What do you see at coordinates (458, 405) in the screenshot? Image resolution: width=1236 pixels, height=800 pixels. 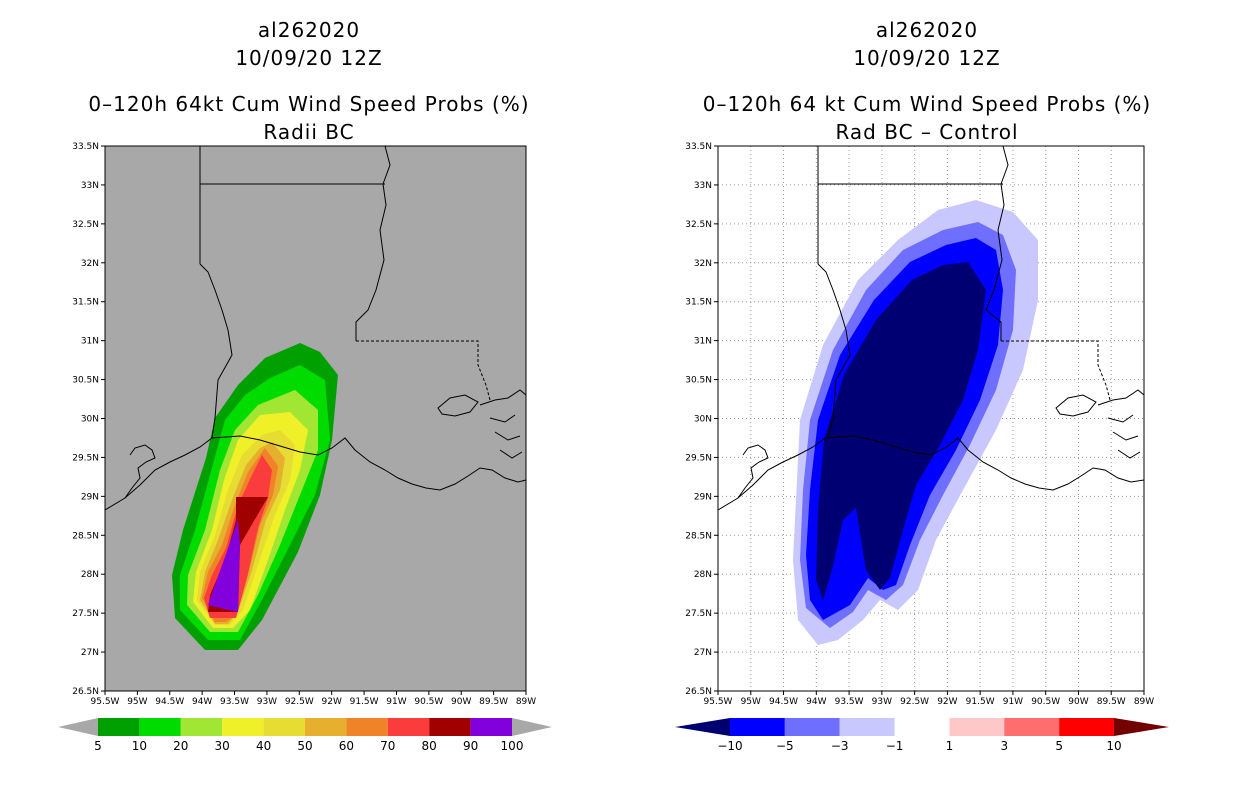 I see `lake` at bounding box center [458, 405].